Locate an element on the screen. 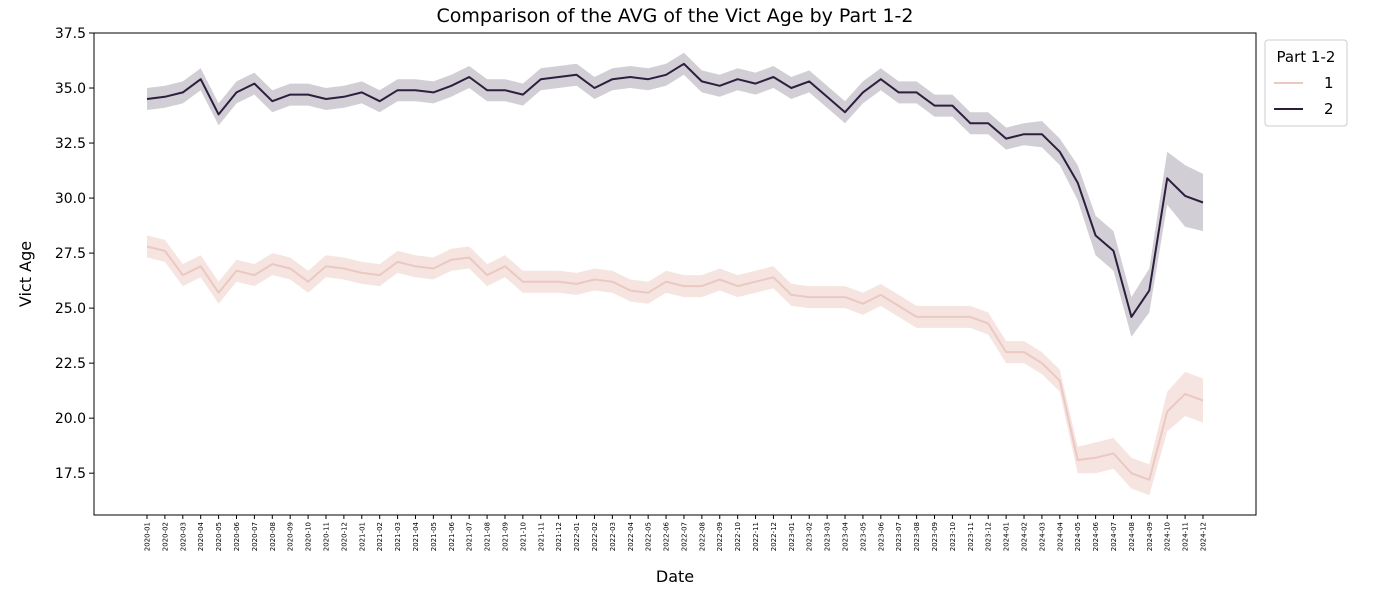  x-tick-label: 2023-11 is located at coordinates (971, 536).